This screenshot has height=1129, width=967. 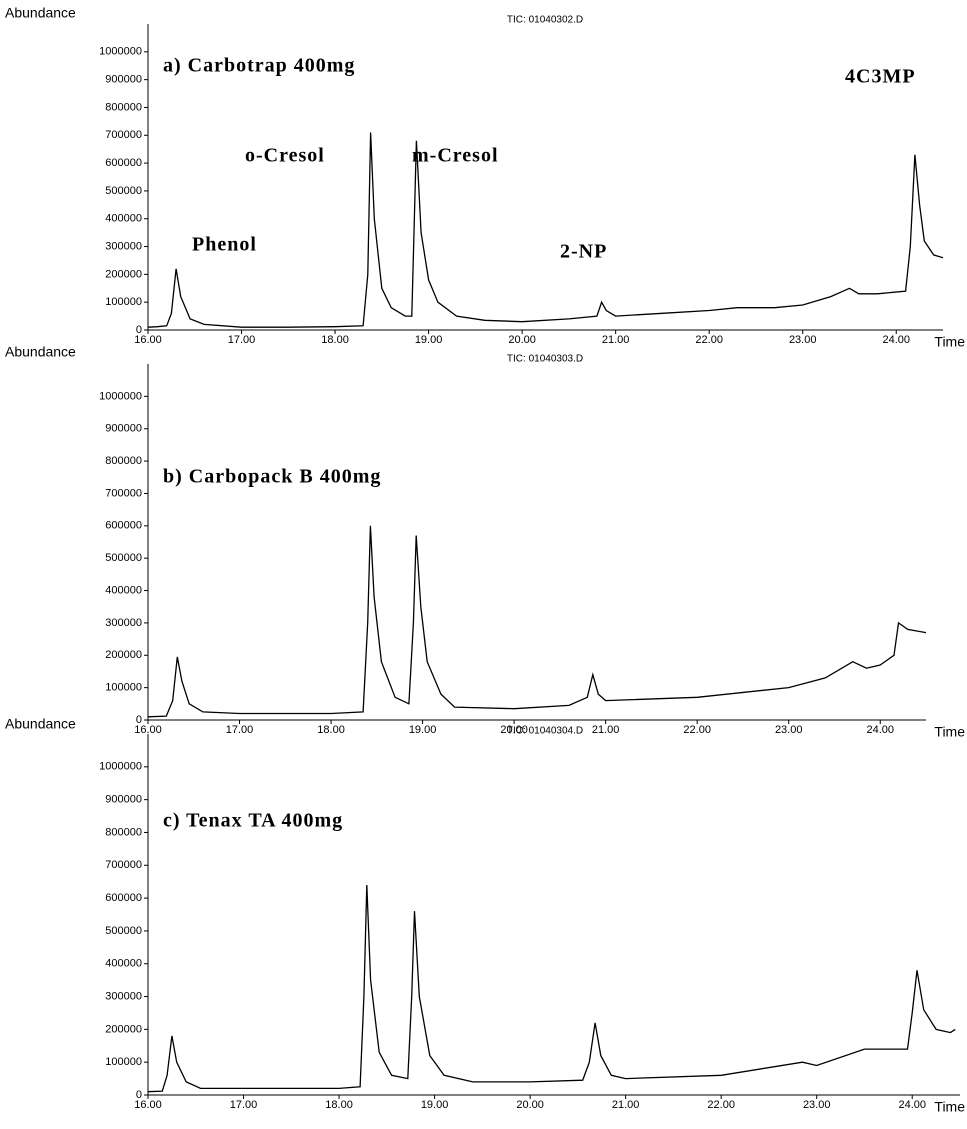 What do you see at coordinates (583, 252) in the screenshot?
I see `annotation: 2-NP` at bounding box center [583, 252].